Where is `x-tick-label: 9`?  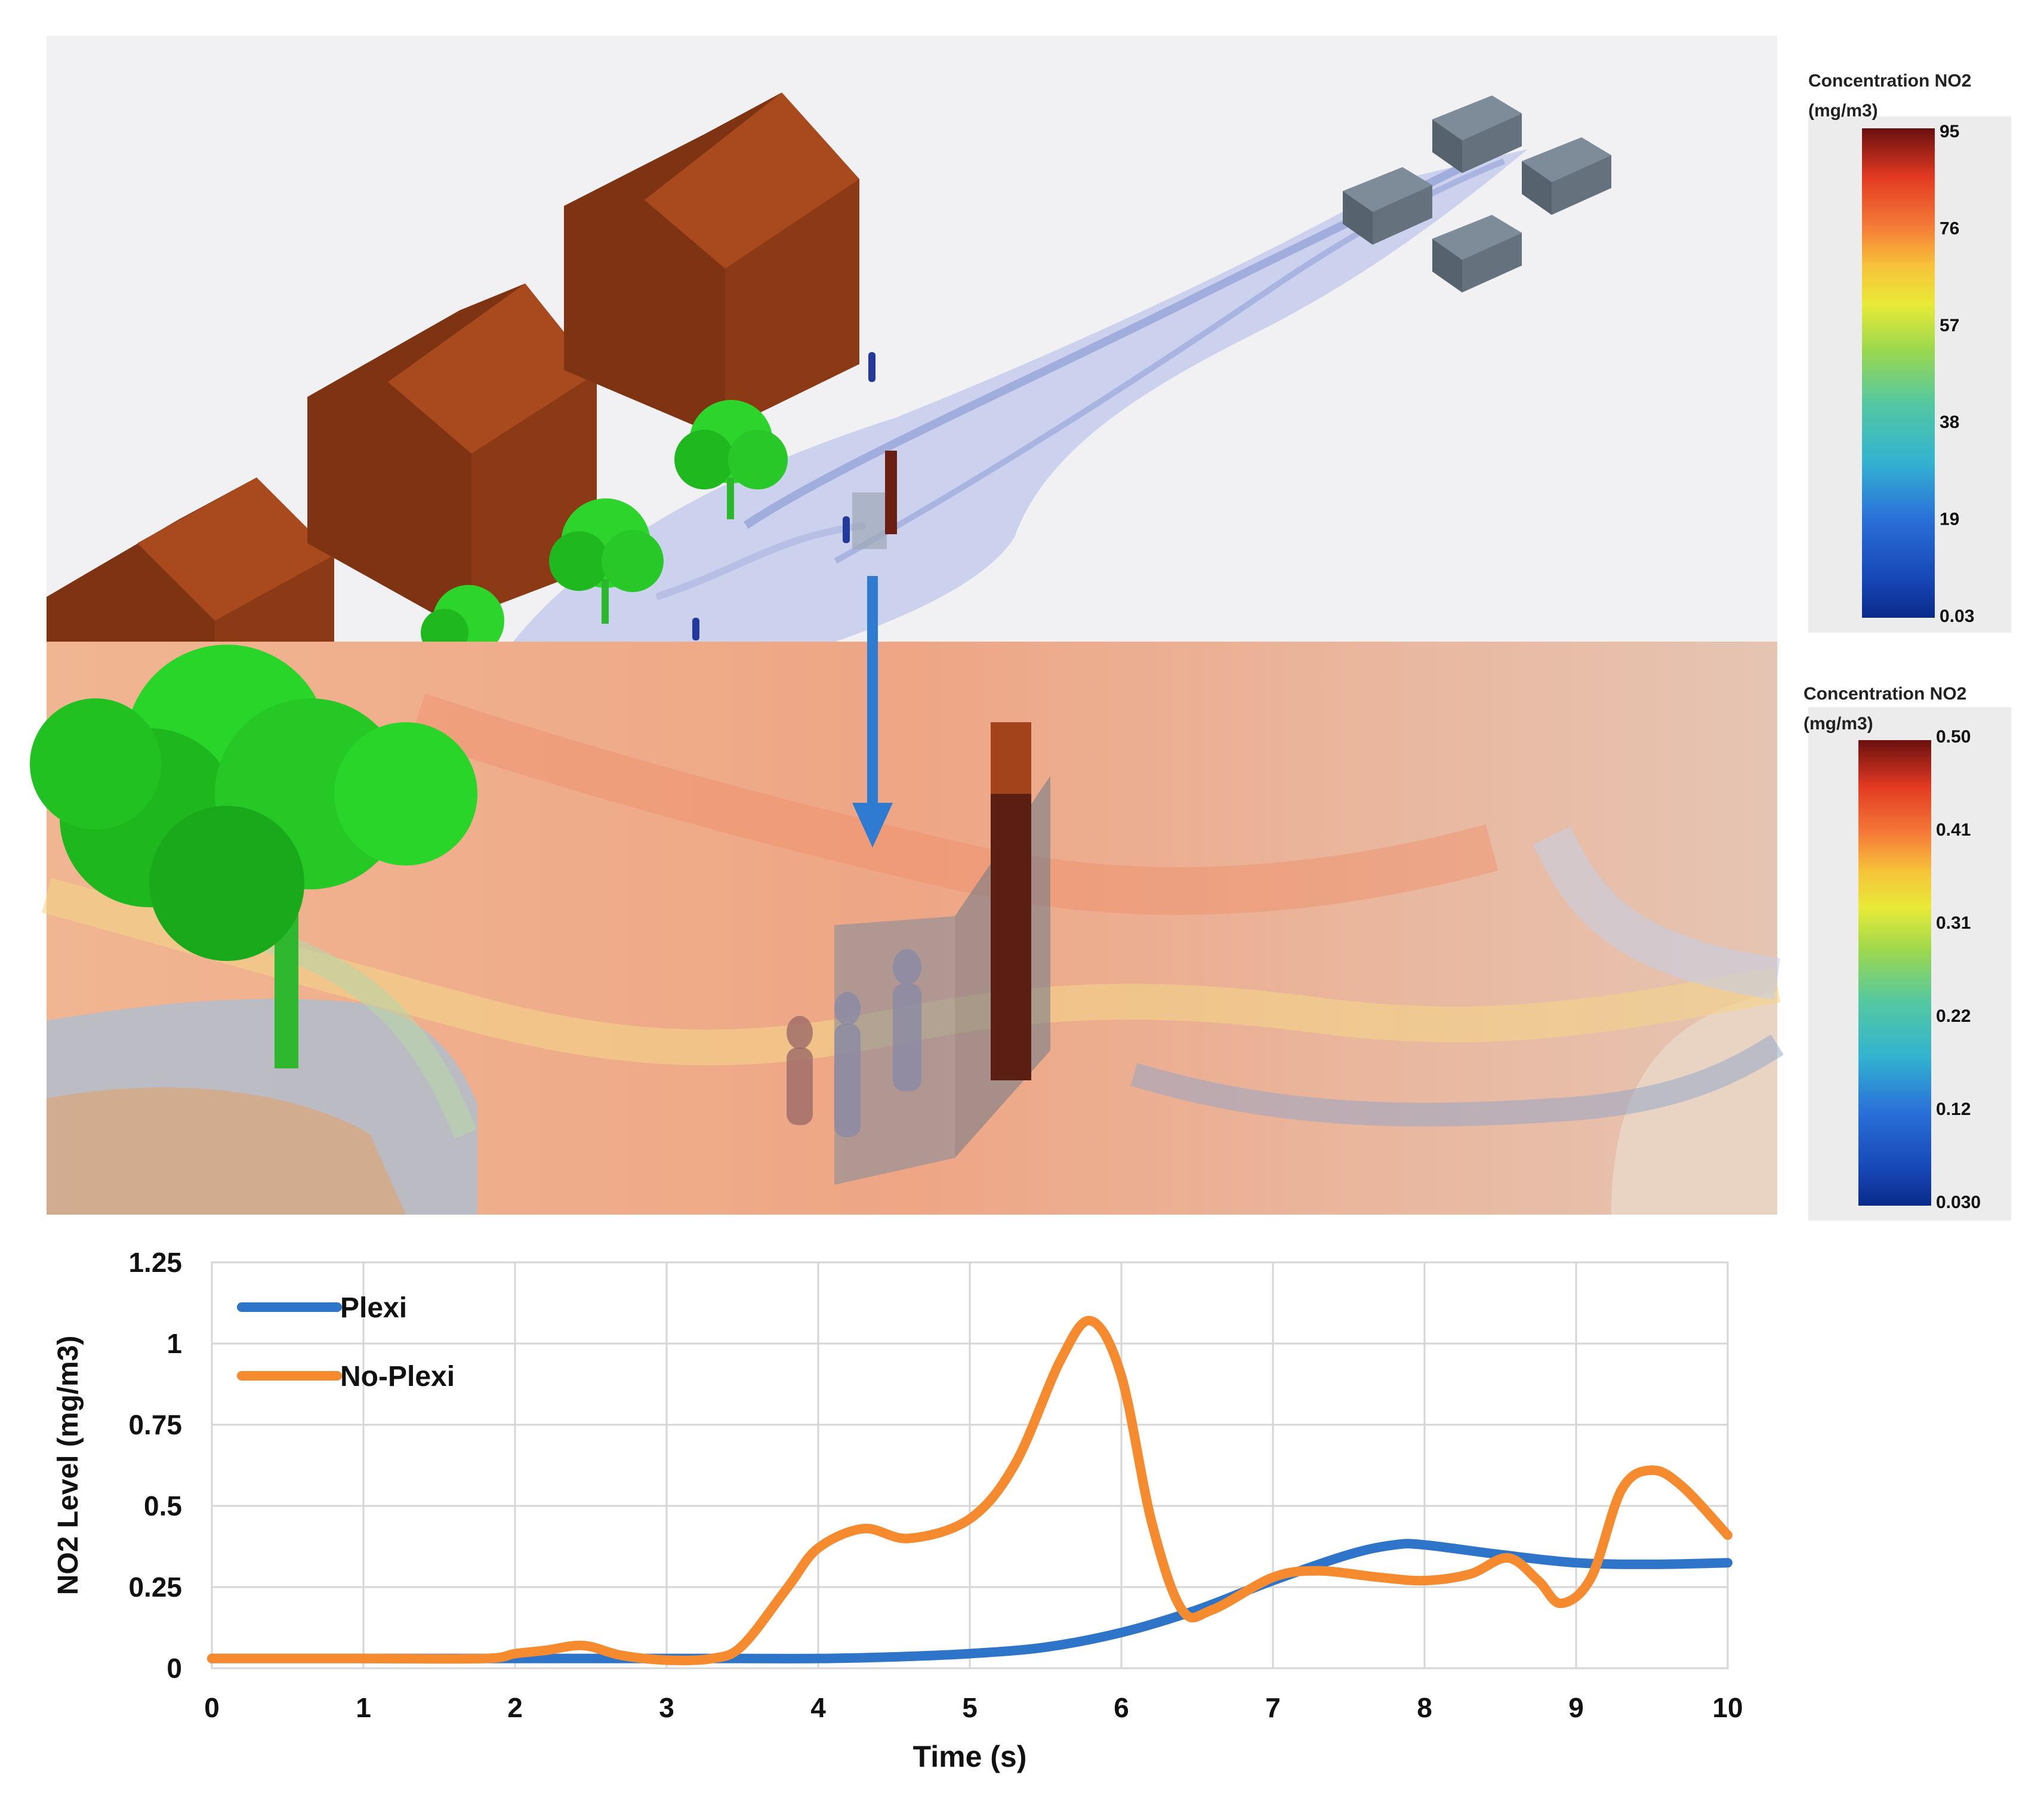 x-tick-label: 9 is located at coordinates (1576, 1708).